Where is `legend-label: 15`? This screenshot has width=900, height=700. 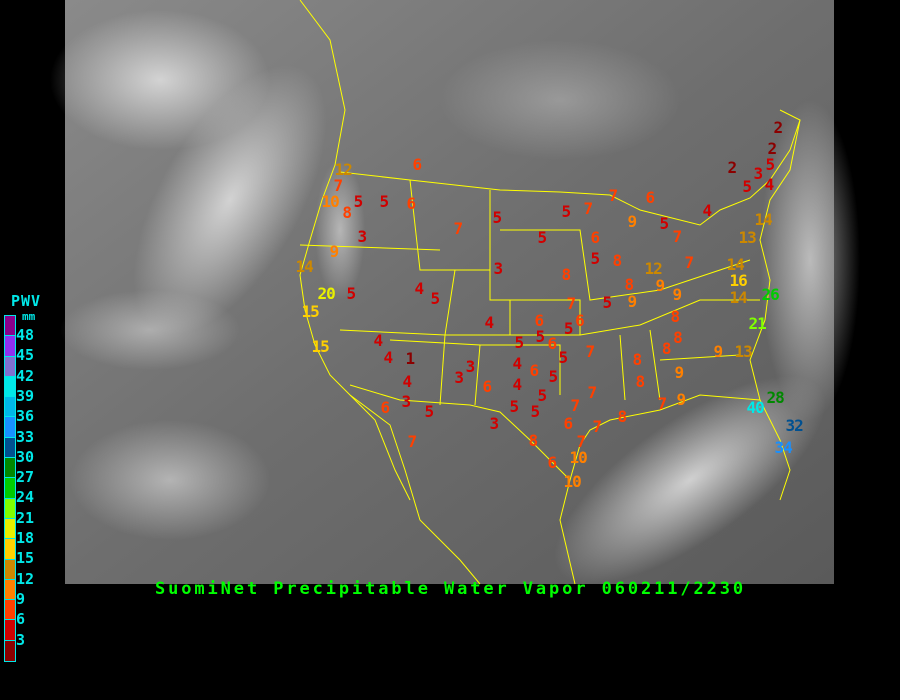
legend-label: 15 is located at coordinates (25, 558).